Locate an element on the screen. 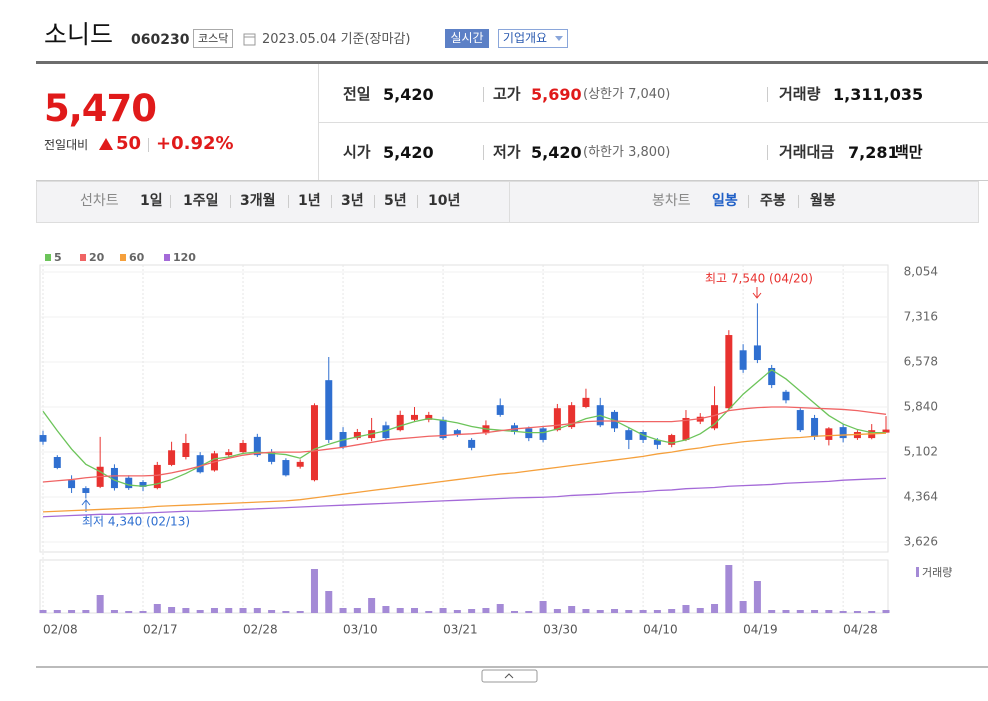  y-tick-label: 8,054 is located at coordinates (921, 272).